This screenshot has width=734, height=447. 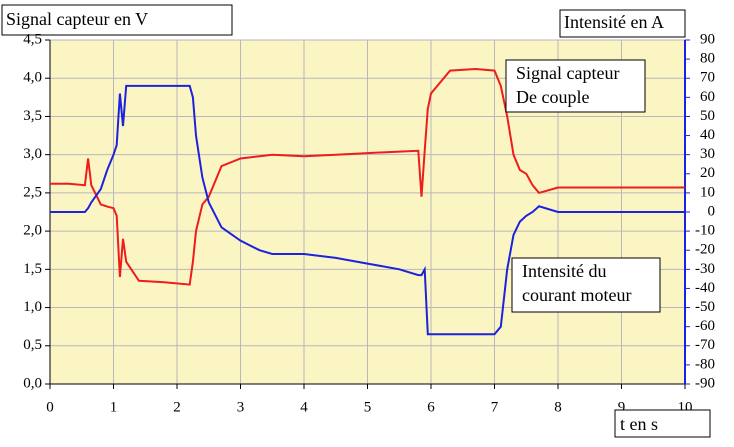 What do you see at coordinates (32, 39) in the screenshot?
I see `y-tick-label: 4,5` at bounding box center [32, 39].